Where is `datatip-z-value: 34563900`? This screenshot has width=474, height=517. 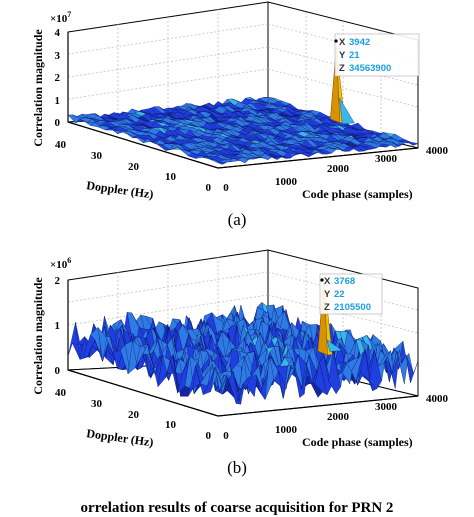 datatip-z-value: 34563900 is located at coordinates (370, 68).